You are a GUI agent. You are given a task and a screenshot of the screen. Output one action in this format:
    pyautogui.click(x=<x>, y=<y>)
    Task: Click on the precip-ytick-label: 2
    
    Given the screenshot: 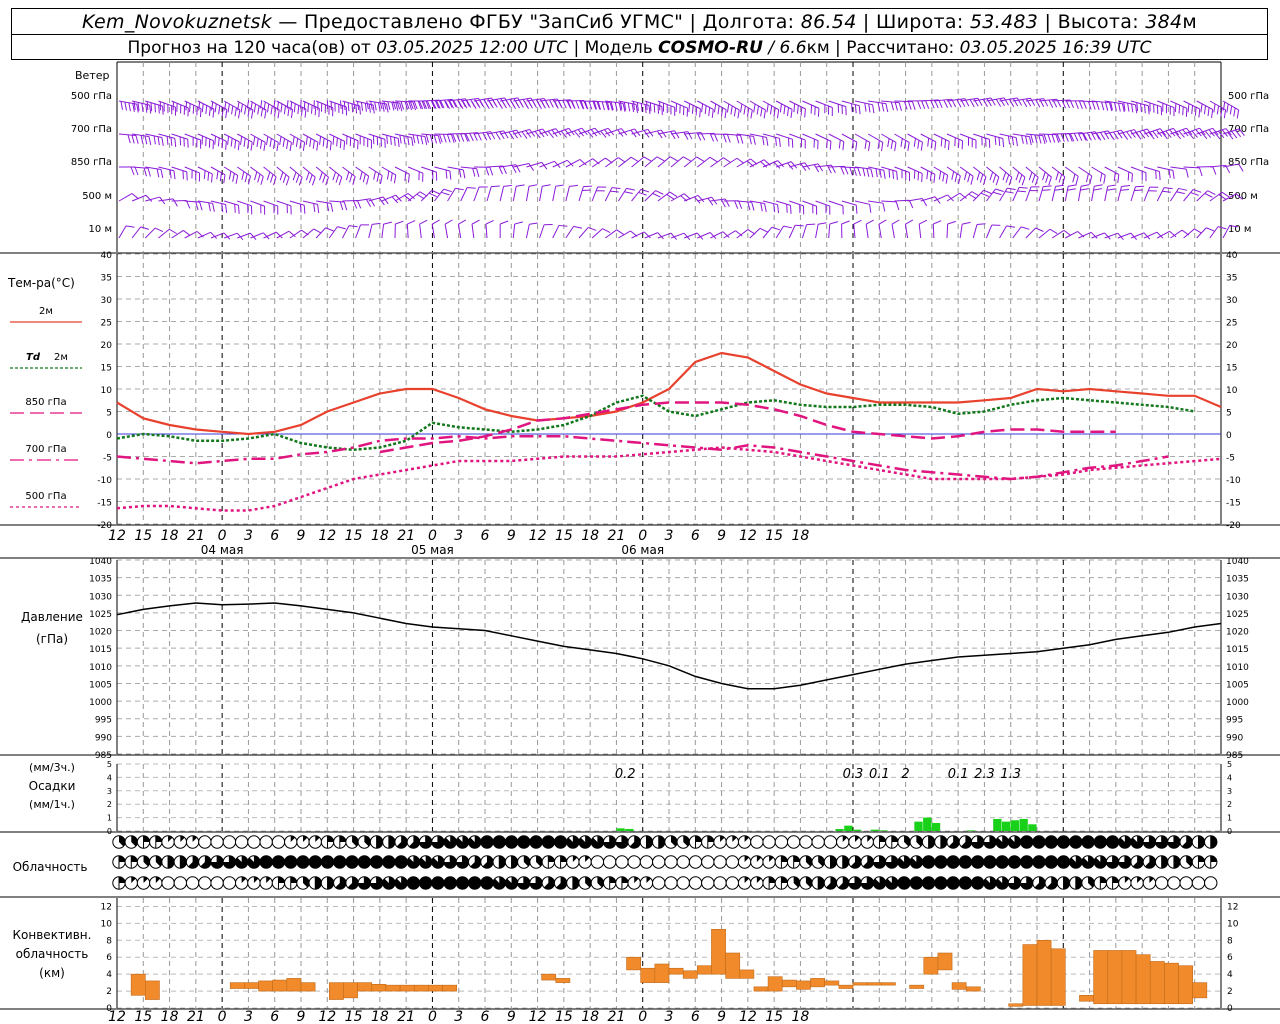 What is the action you would take?
    pyautogui.click(x=109, y=804)
    